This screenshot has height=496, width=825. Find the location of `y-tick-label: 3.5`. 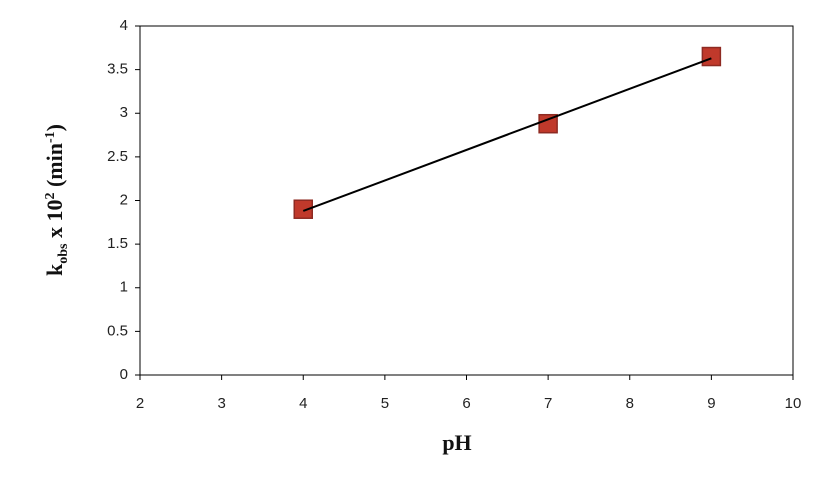

y-tick-label: 3.5 is located at coordinates (117, 69).